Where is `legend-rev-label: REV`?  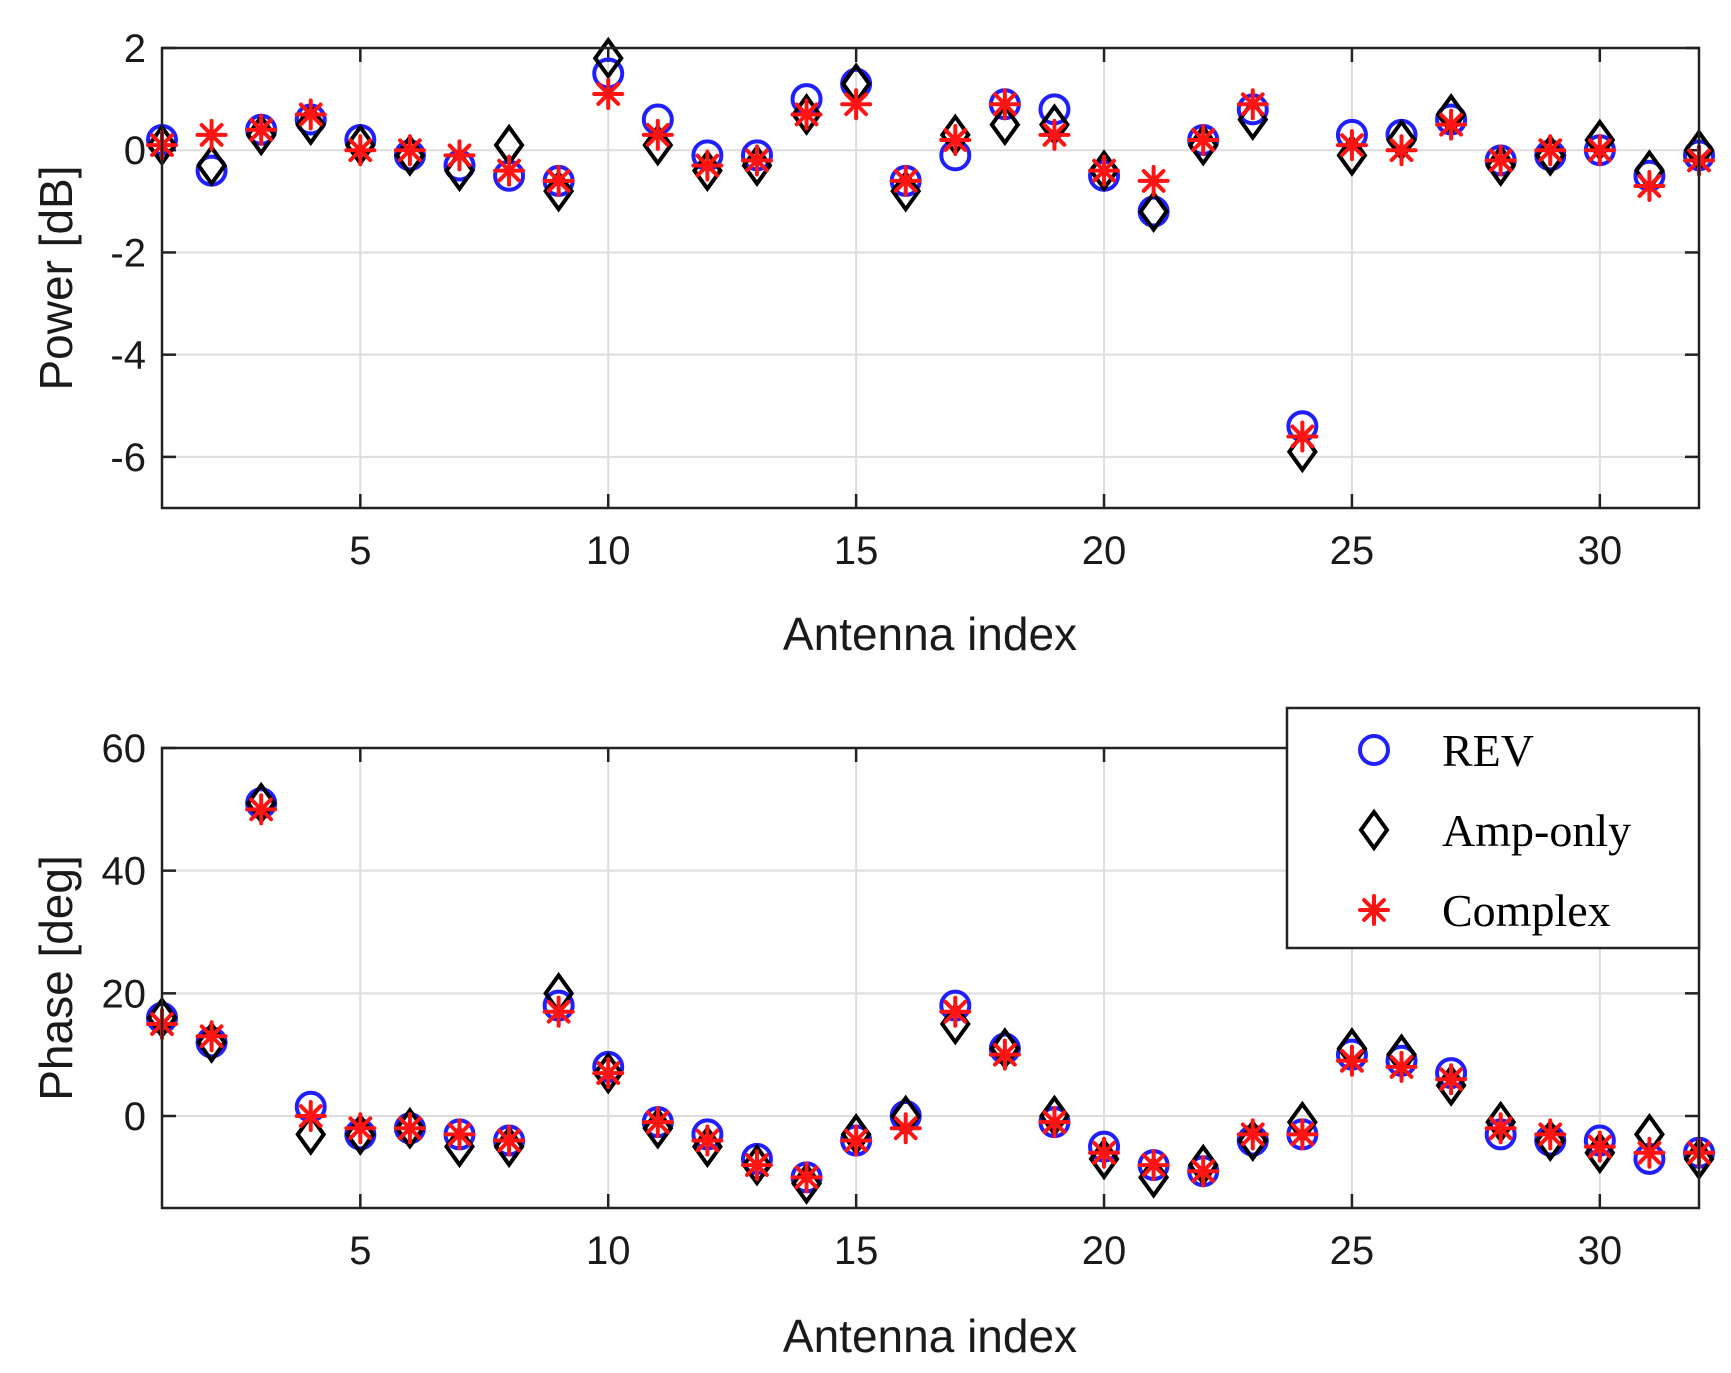 legend-rev-label: REV is located at coordinates (1488, 750).